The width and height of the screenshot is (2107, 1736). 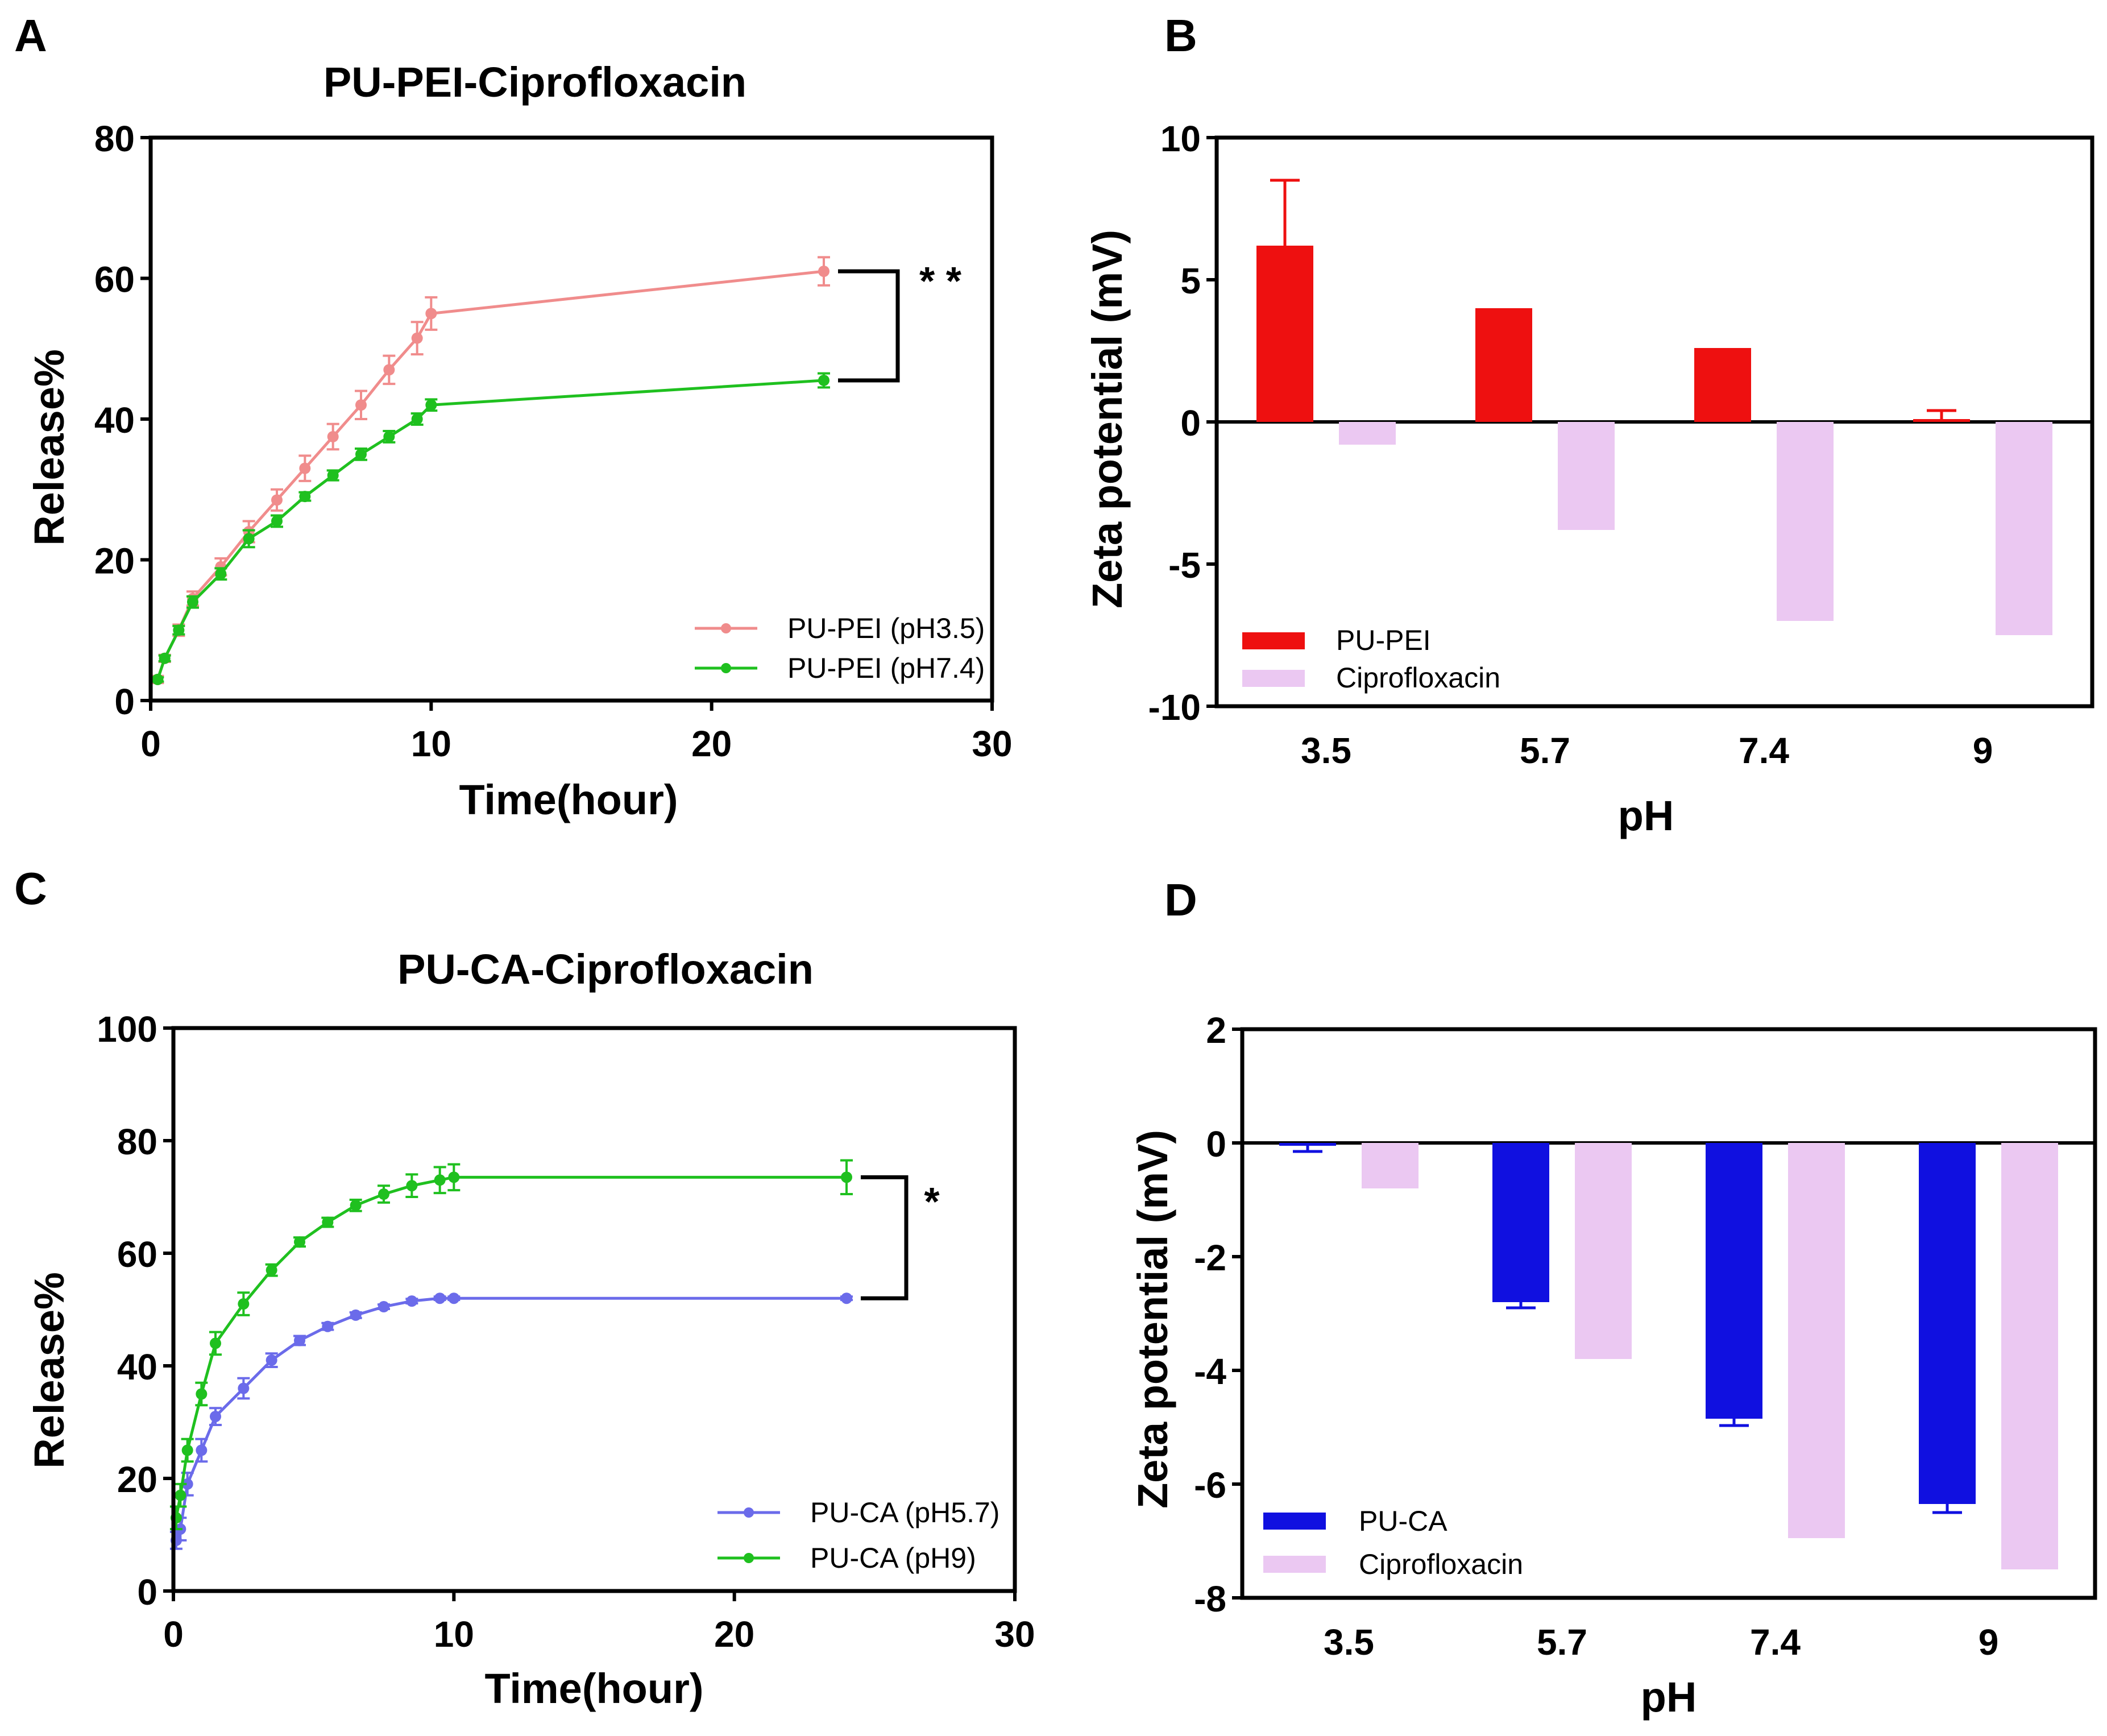 I want to click on legend: PU-CA (pH5.7) PU-CA (pH9), so click(x=858, y=1535).